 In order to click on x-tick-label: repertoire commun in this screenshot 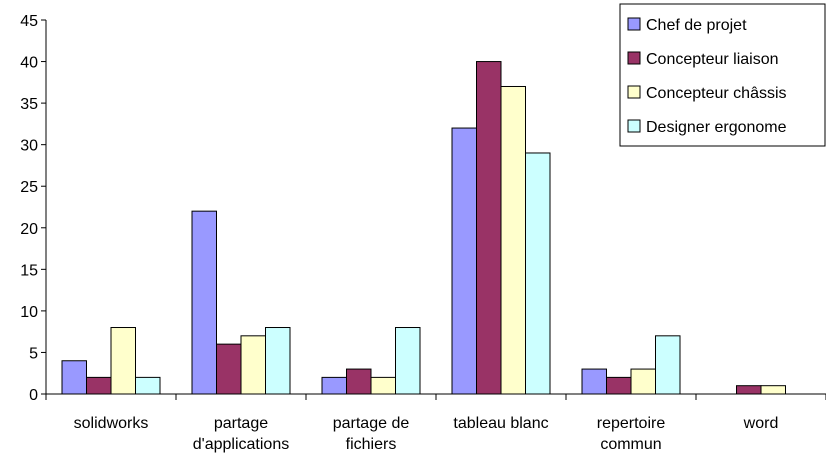, I will do `click(631, 434)`.